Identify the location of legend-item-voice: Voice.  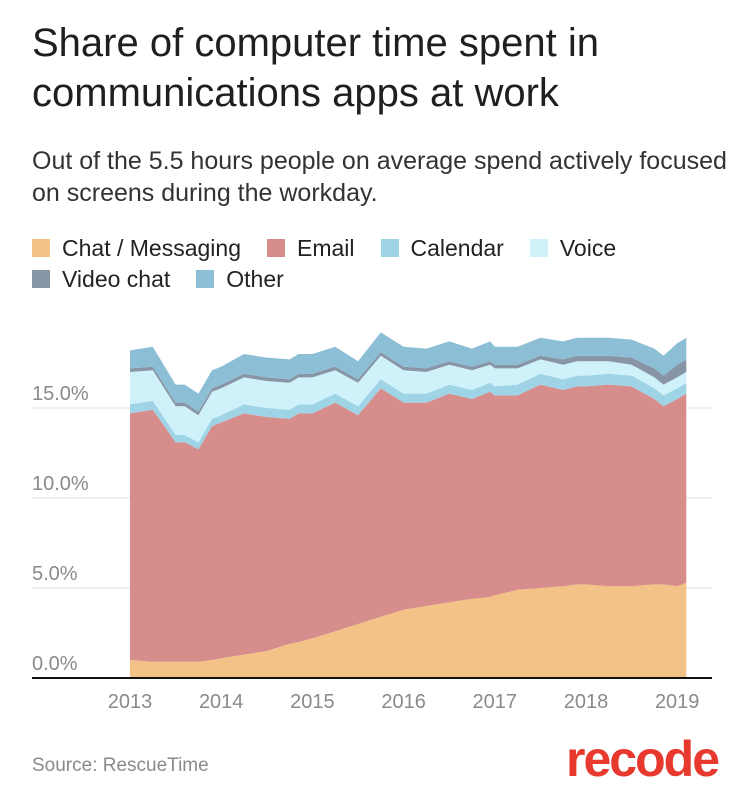
(573, 248).